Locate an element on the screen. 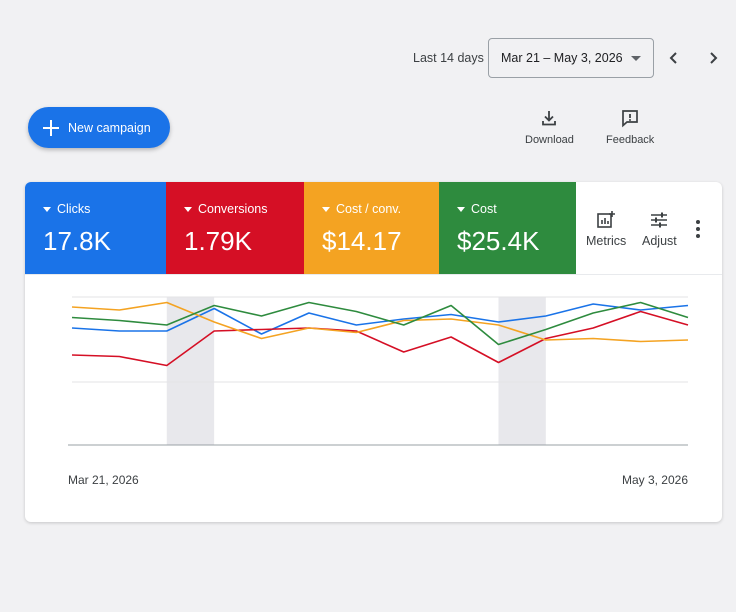  feedback-button: Feedback is located at coordinates (630, 127).